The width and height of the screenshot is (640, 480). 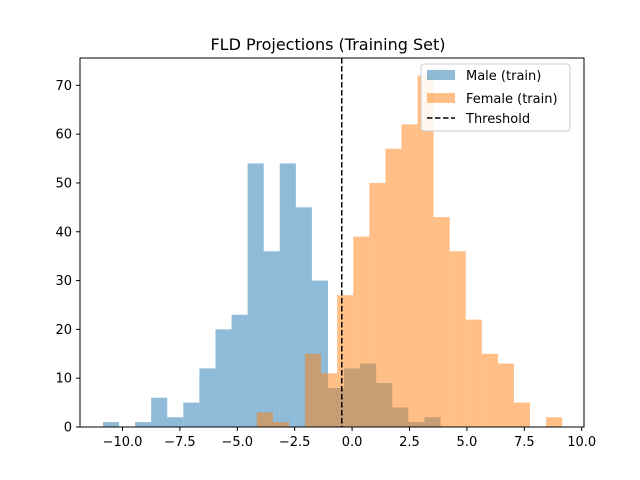 I want to click on x-tick-label: 7.5, so click(x=524, y=442).